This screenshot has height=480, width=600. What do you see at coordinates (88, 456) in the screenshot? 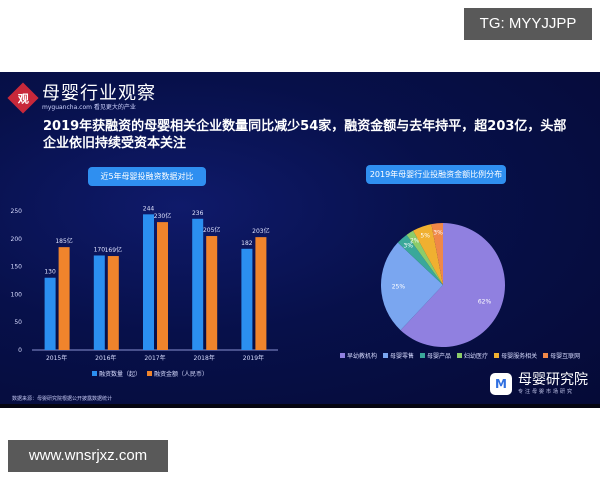
I see `watermark-bottom: www.wnsrjxz.com` at bounding box center [88, 456].